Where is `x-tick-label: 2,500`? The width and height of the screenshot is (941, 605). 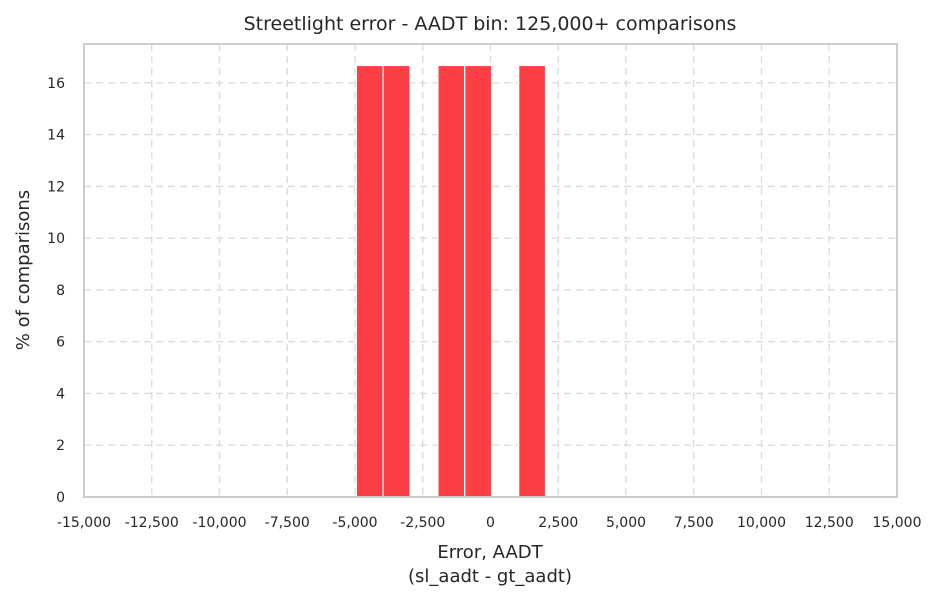
x-tick-label: 2,500 is located at coordinates (558, 523).